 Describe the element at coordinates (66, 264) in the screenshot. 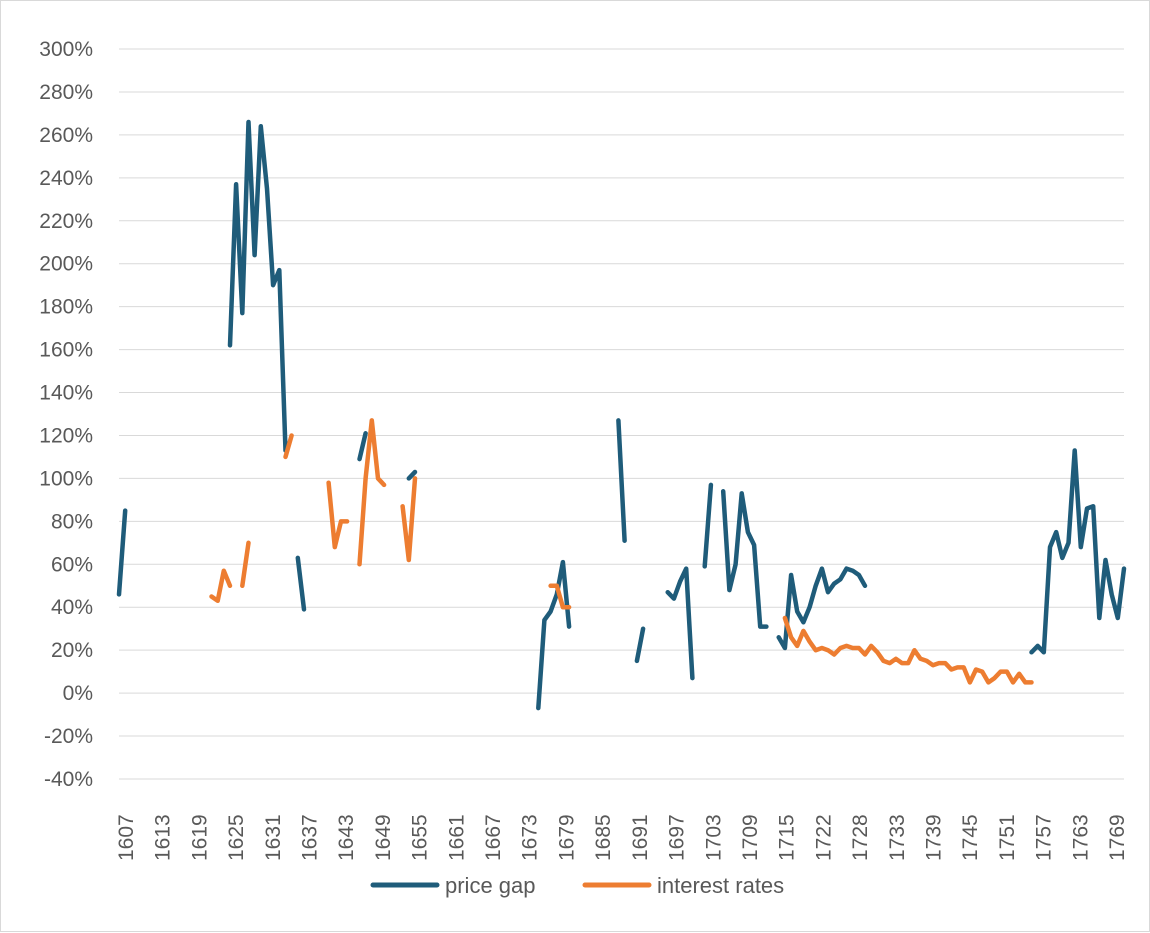

I see `y-tick-label: 200%` at that location.